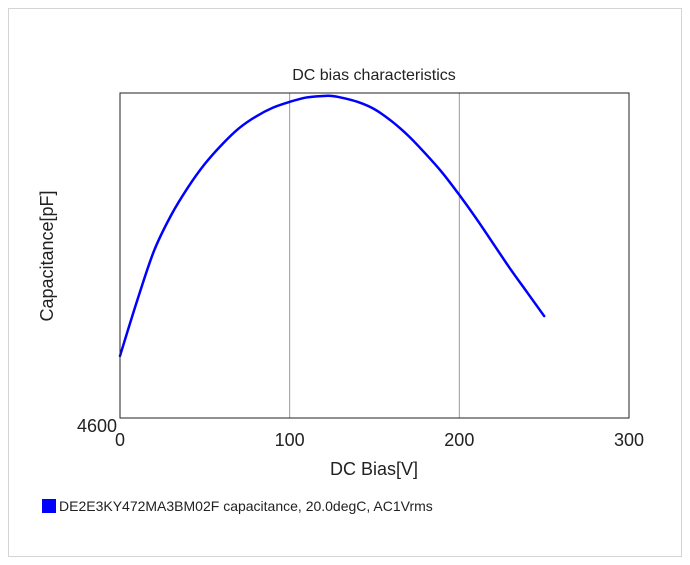 Image resolution: width=690 pixels, height=565 pixels. What do you see at coordinates (379, 440) in the screenshot?
I see `x-tick-labels: 0 100 200 300` at bounding box center [379, 440].